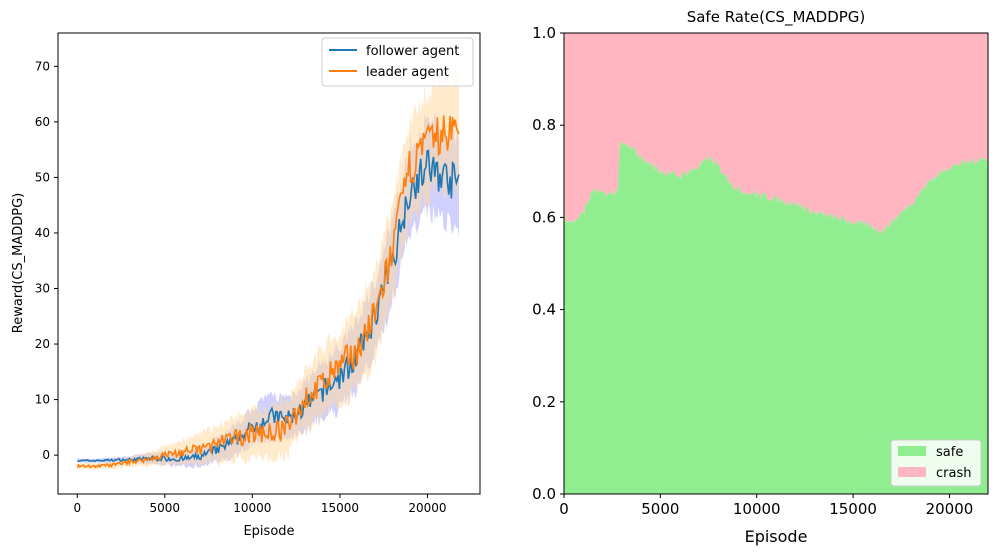  Describe the element at coordinates (42, 400) in the screenshot. I see `y-tick-label: 10` at that location.